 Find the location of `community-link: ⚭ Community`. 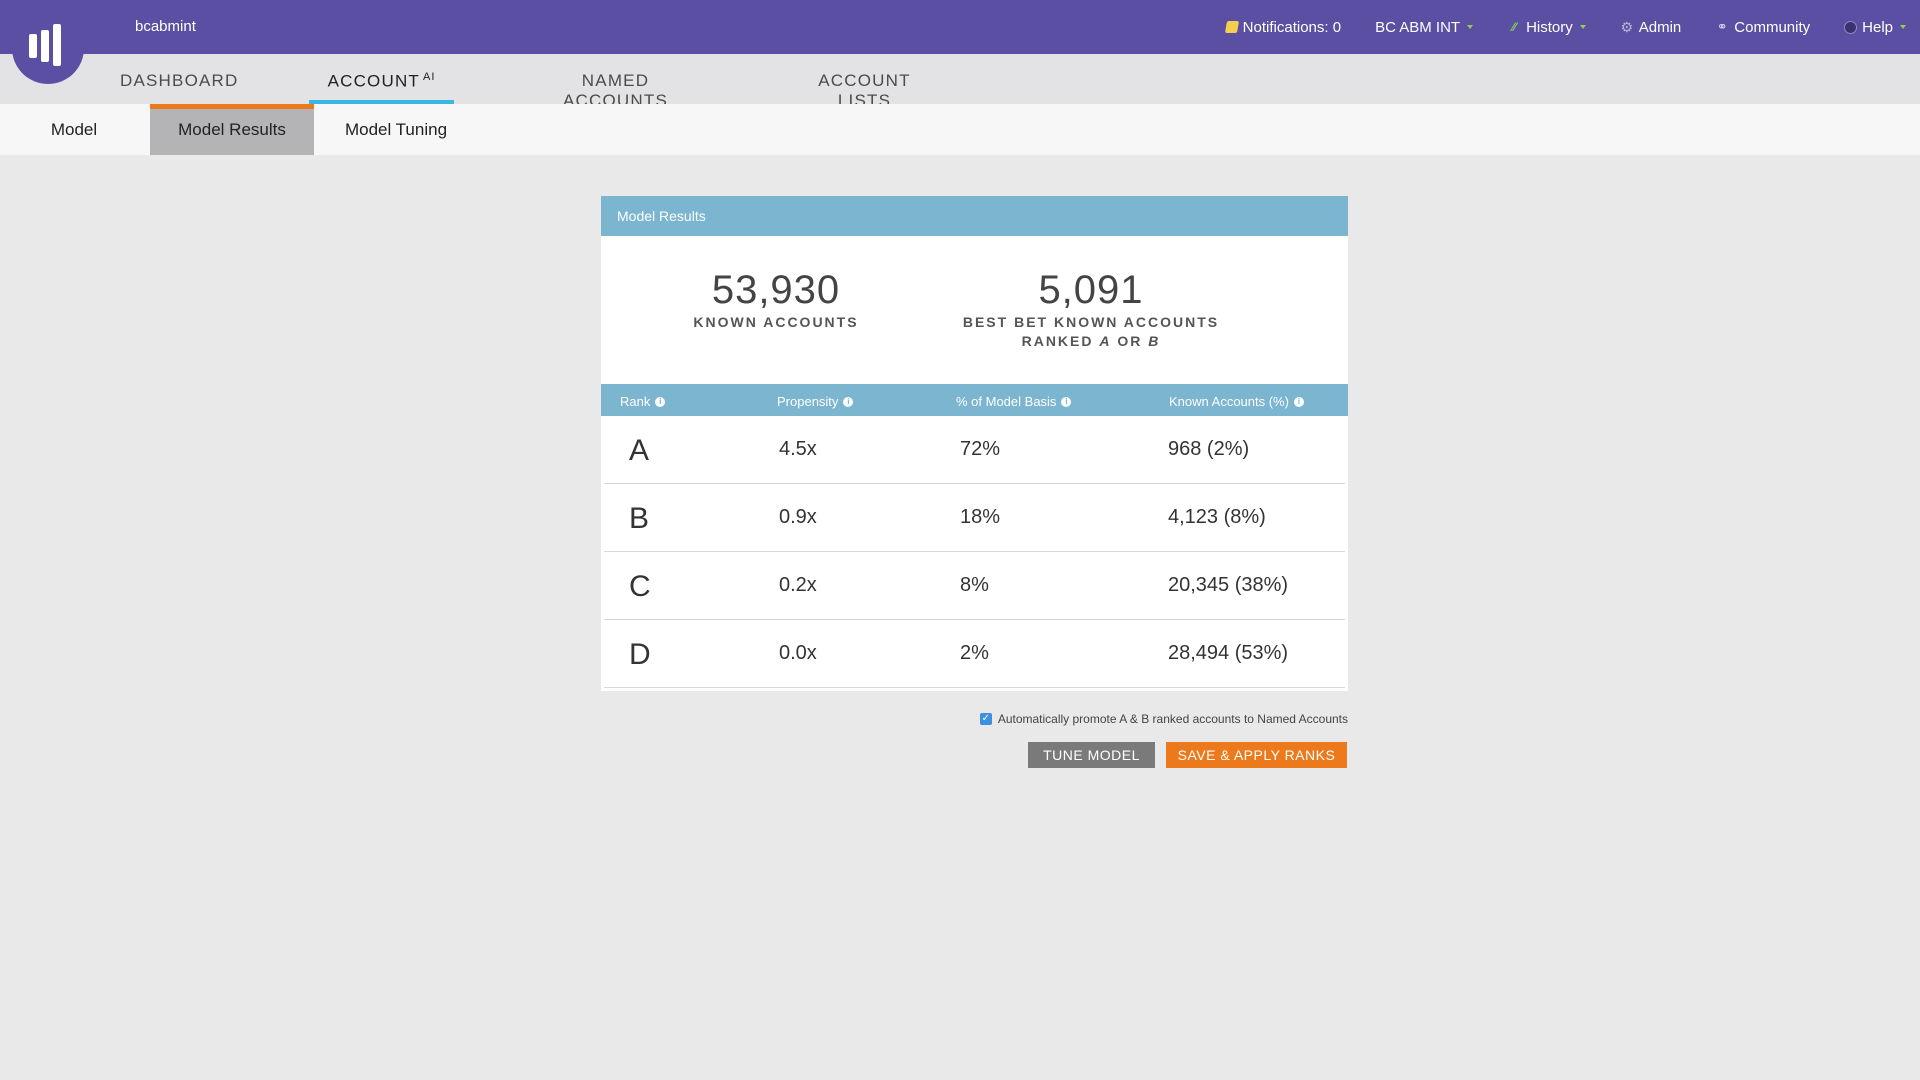

community-link: ⚭ Community is located at coordinates (1762, 27).